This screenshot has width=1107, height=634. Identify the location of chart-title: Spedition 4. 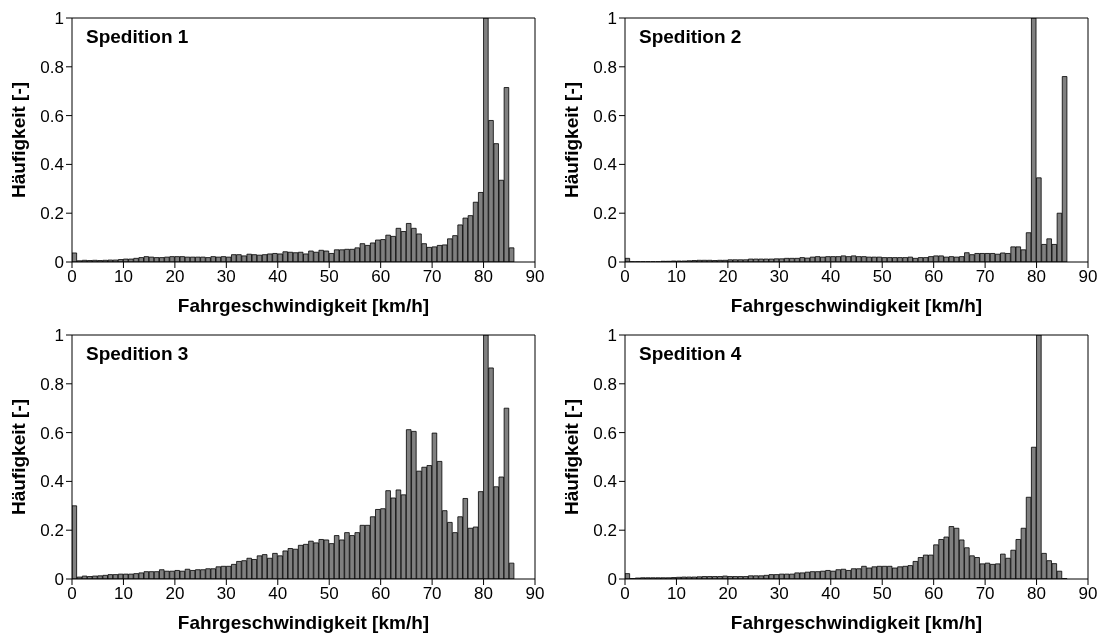
(690, 354).